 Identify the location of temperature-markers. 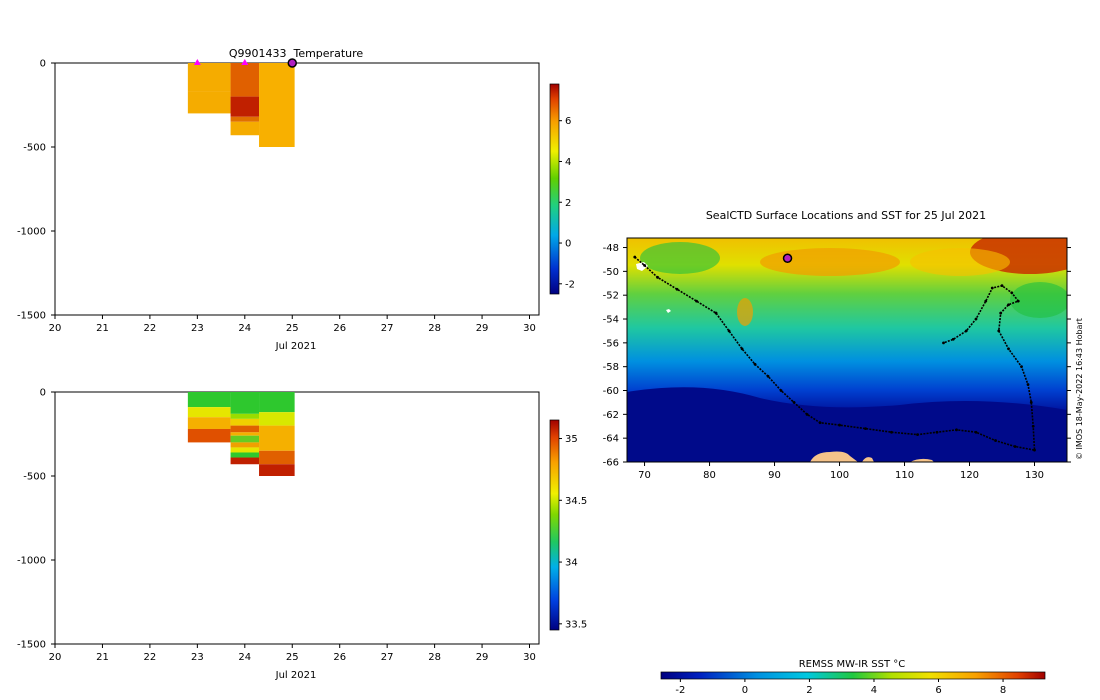
(245, 63).